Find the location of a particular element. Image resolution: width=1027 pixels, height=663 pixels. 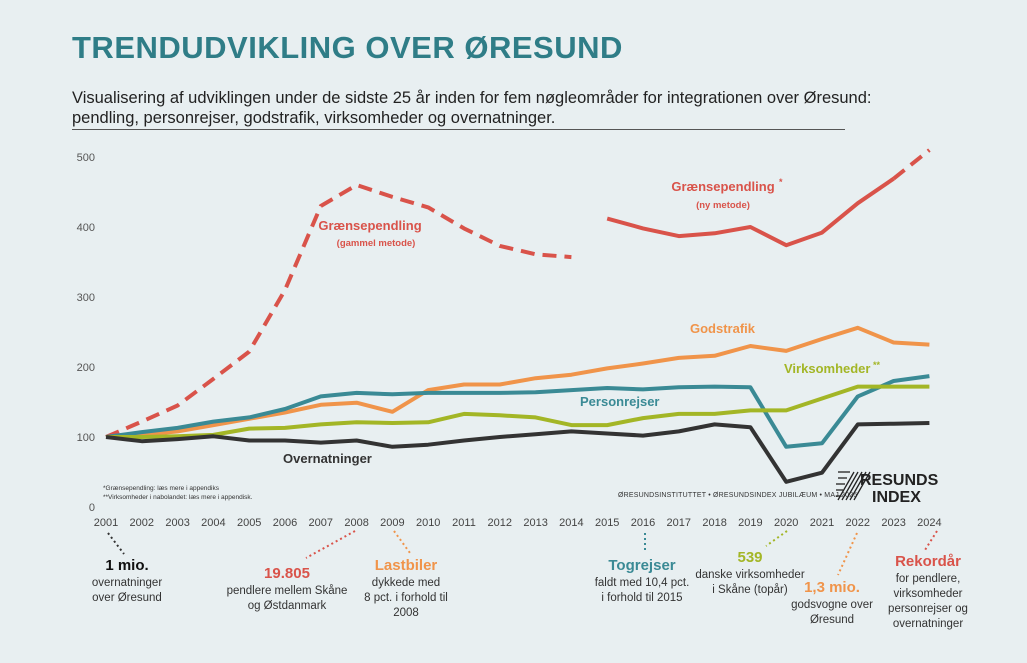

label-overnatninger: Overnatninger is located at coordinates (327, 458).